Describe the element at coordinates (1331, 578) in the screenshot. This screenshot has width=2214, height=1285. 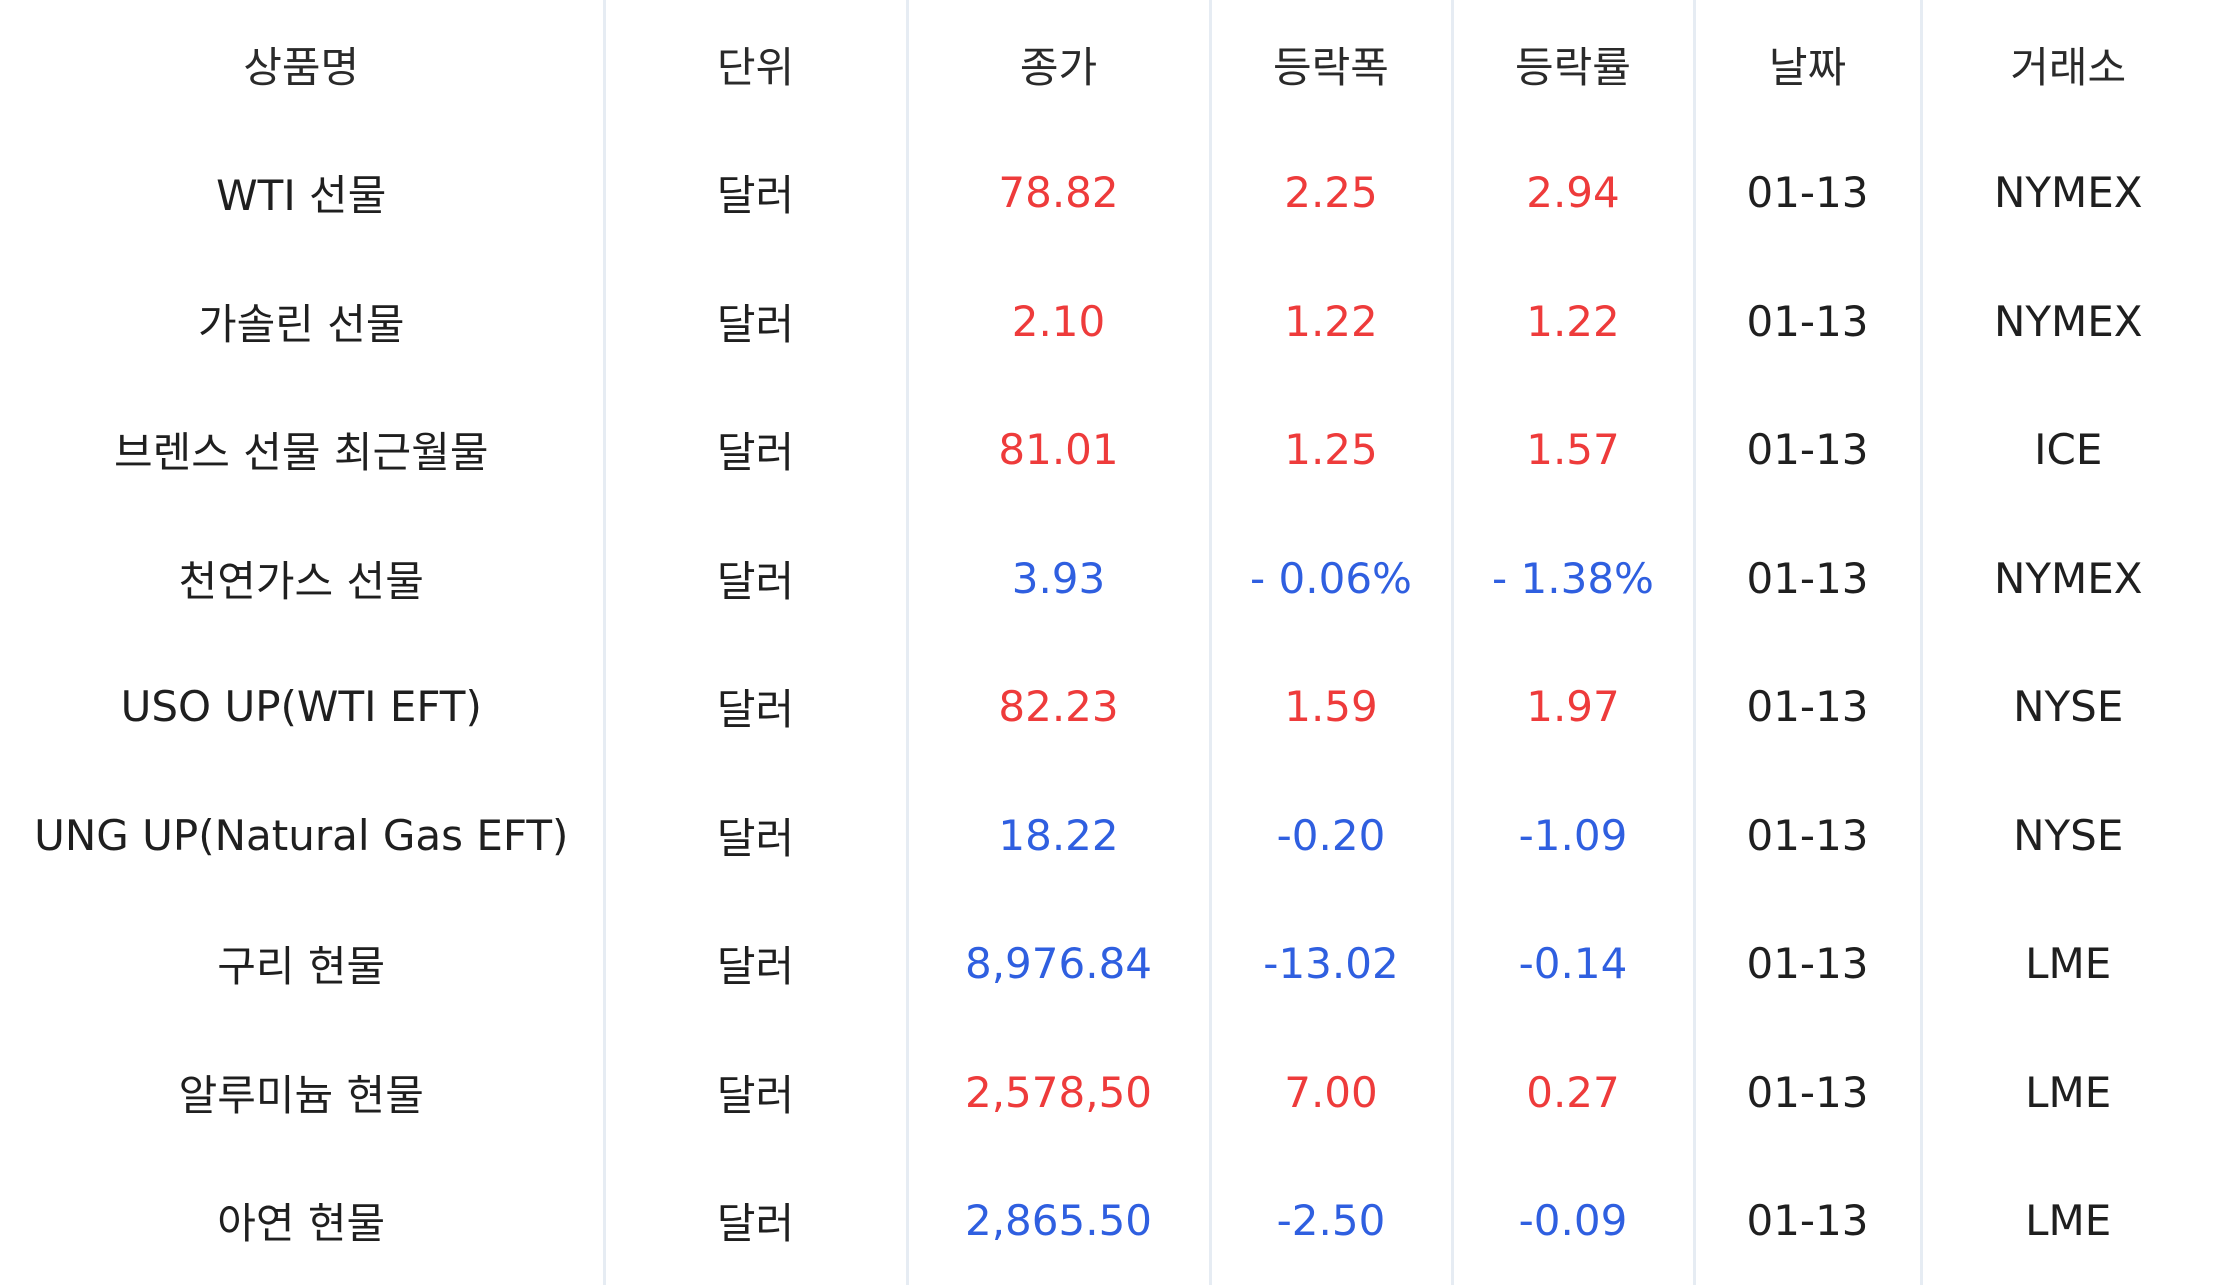
I see `cell-change: - 0.06%` at that location.